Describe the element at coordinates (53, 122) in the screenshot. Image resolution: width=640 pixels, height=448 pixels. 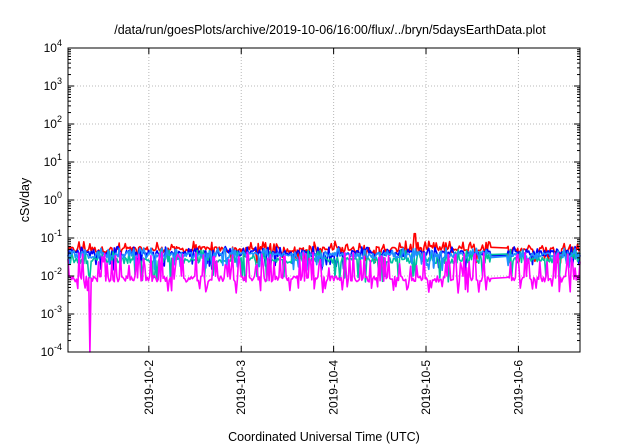
I see `y-tick-label: 10²` at that location.